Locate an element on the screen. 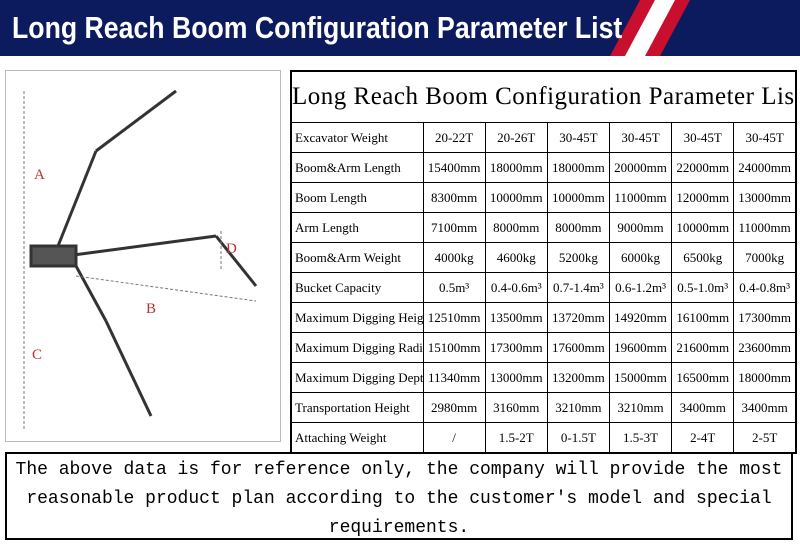 This screenshot has height=549, width=800. row-header: Boom&Arm Length is located at coordinates (357, 167).